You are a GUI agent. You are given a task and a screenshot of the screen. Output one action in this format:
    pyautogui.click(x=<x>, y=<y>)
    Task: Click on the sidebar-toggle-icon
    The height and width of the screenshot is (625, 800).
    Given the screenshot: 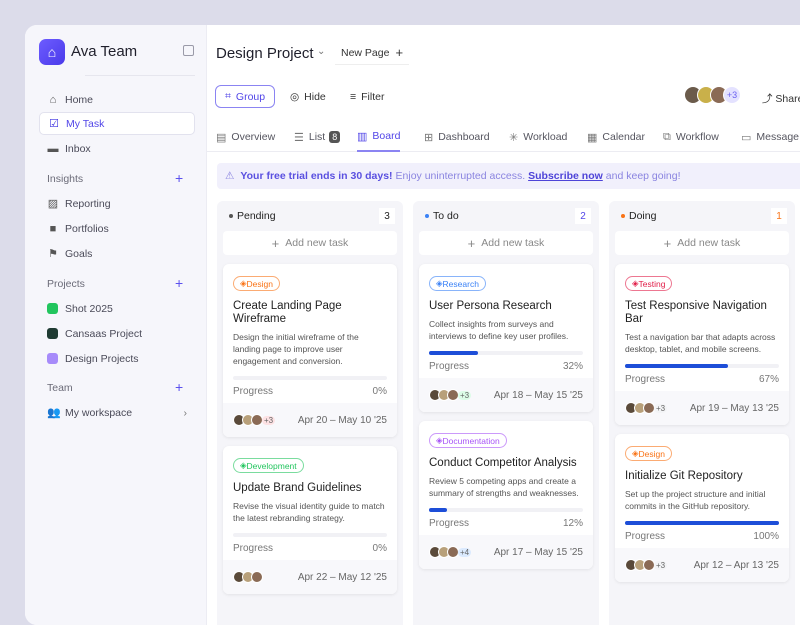 What is the action you would take?
    pyautogui.click(x=188, y=50)
    